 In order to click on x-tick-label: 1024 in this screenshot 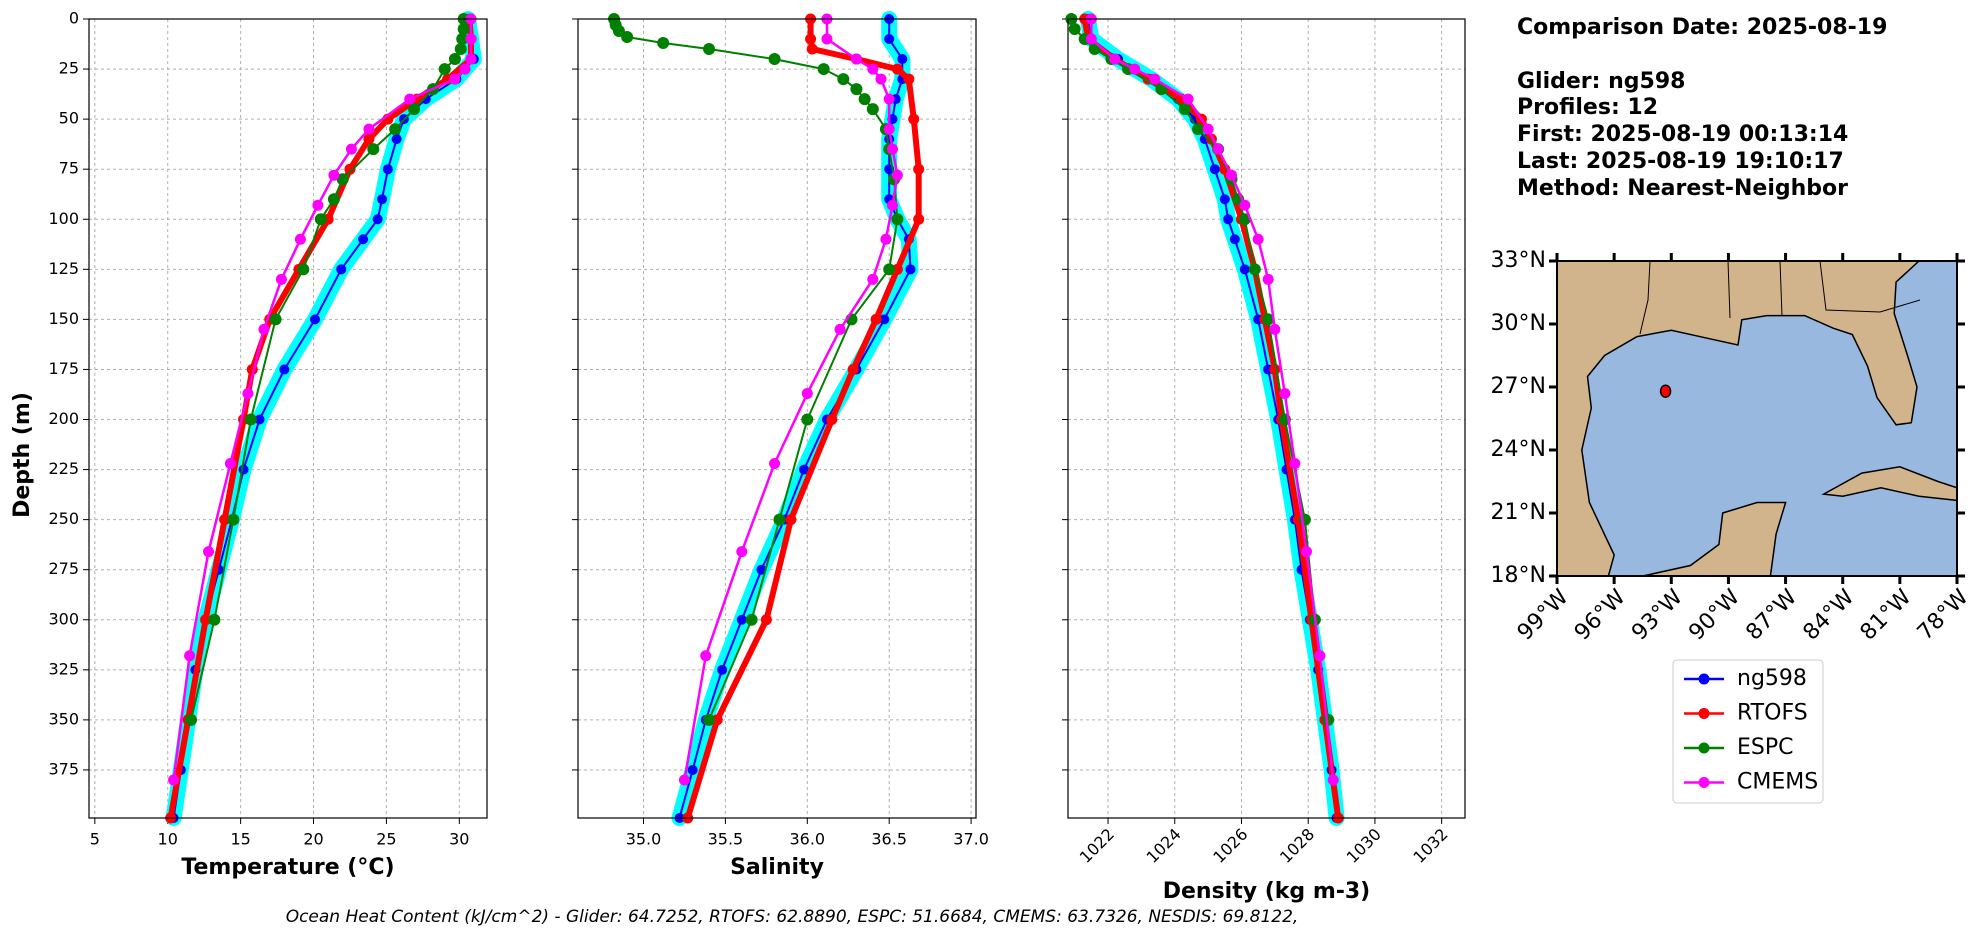, I will do `click(1164, 846)`.